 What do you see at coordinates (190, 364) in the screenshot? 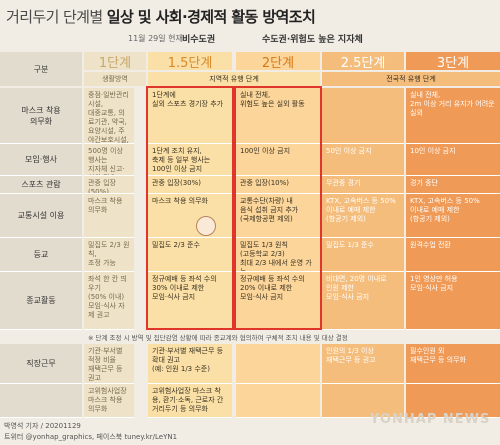
I see `cell-c15: 기관·부서별 재택근무 등 확대 권고 (예: 인원 1/3 수준)` at bounding box center [190, 364].